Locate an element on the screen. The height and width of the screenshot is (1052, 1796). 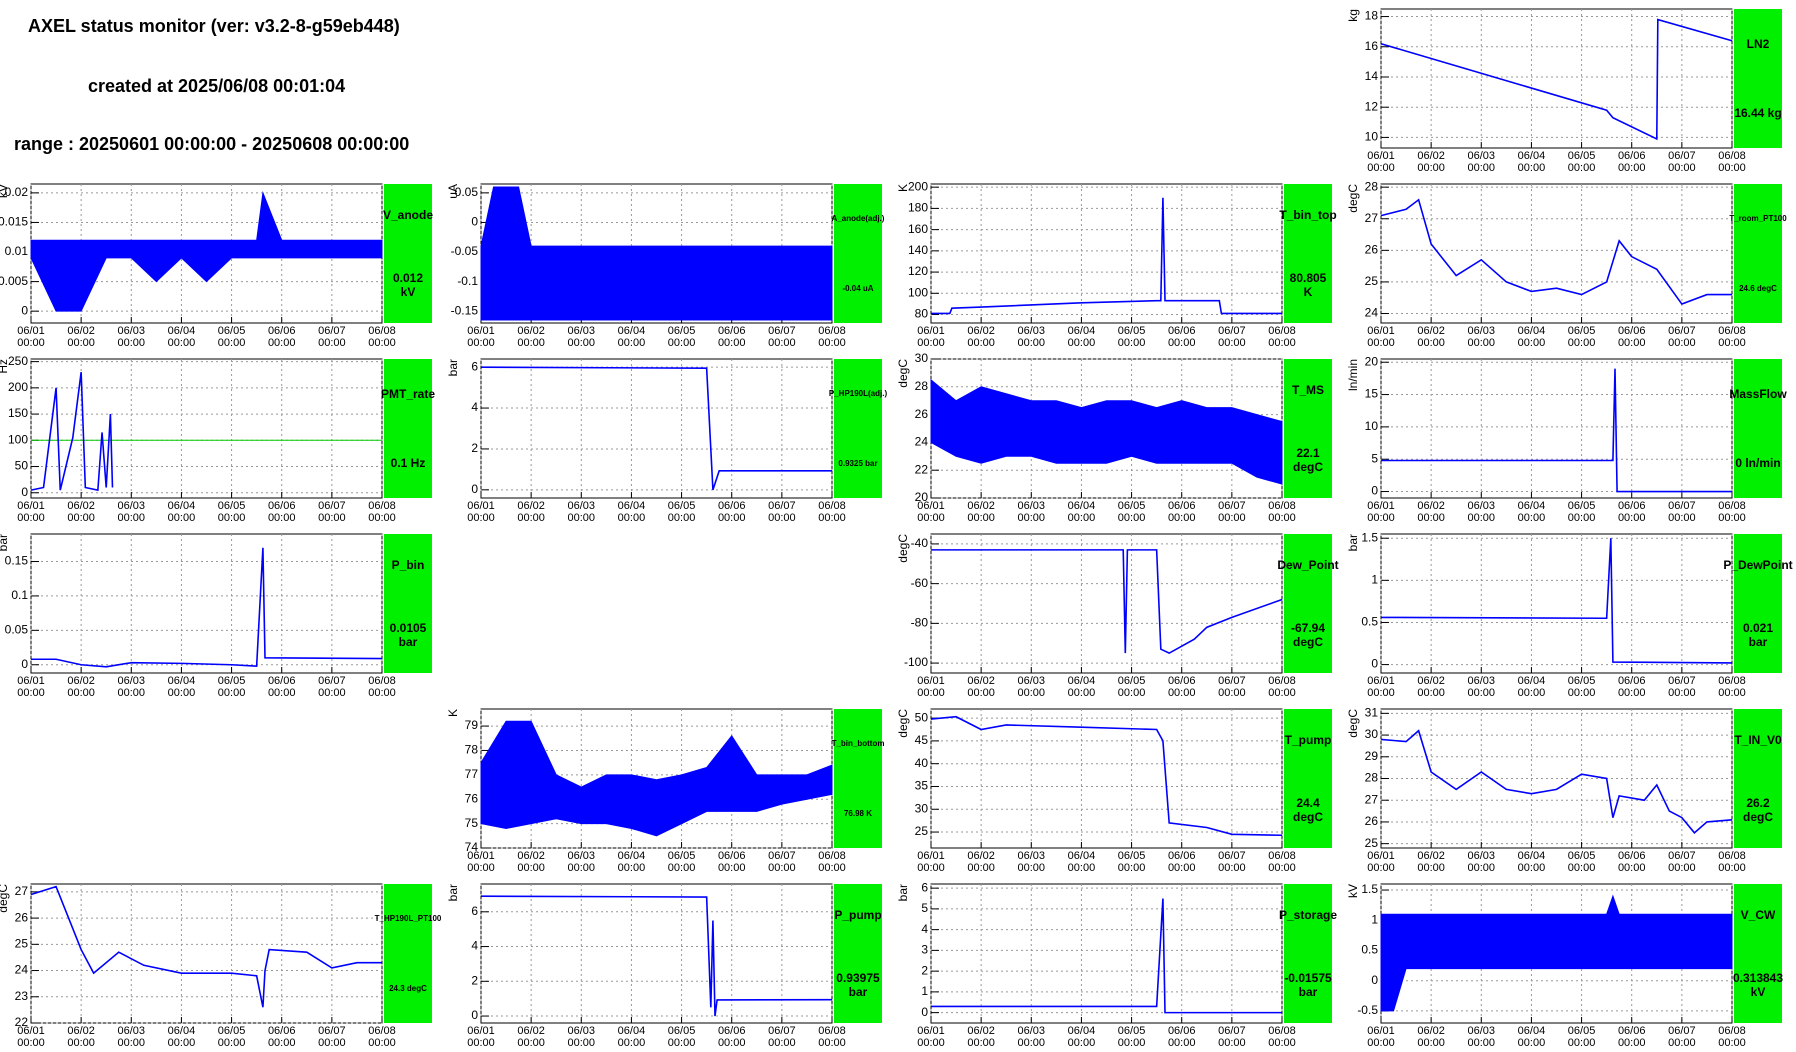
status-label: P_bin is located at coordinates (408, 565).